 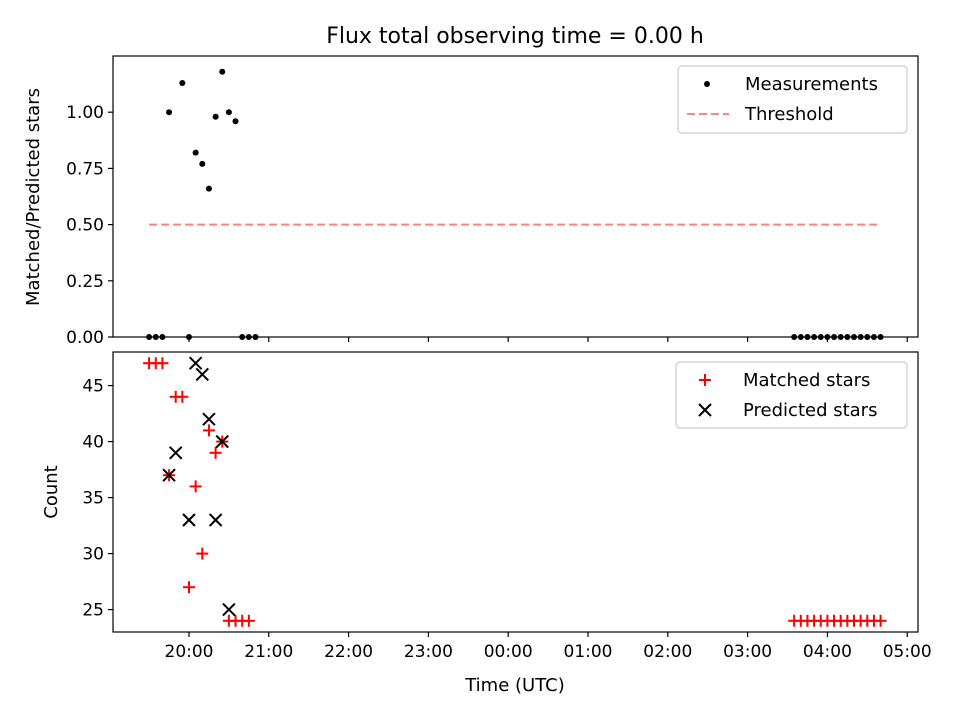 What do you see at coordinates (268, 652) in the screenshot?
I see `time-x-tick-label: 21:00` at bounding box center [268, 652].